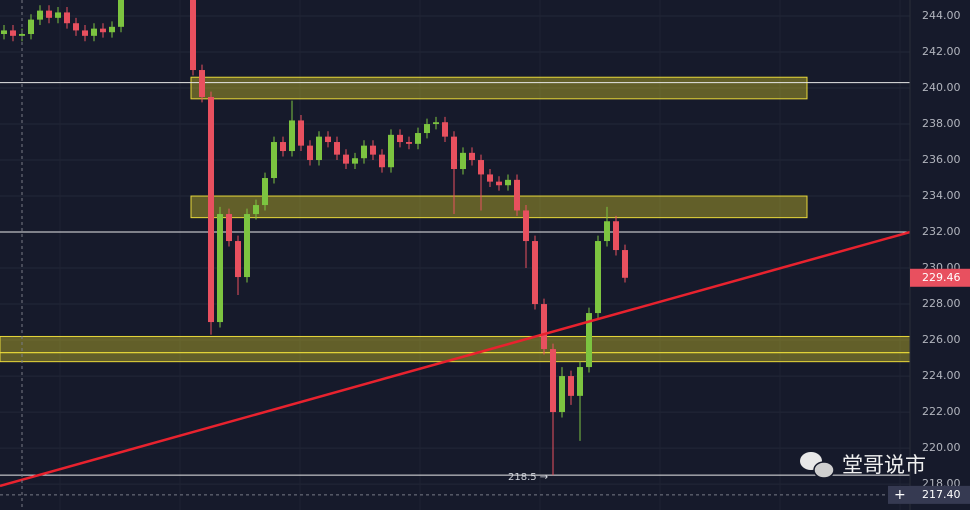 This screenshot has width=970, height=510. I want to click on y-tick-label: 224.00, so click(941, 375).